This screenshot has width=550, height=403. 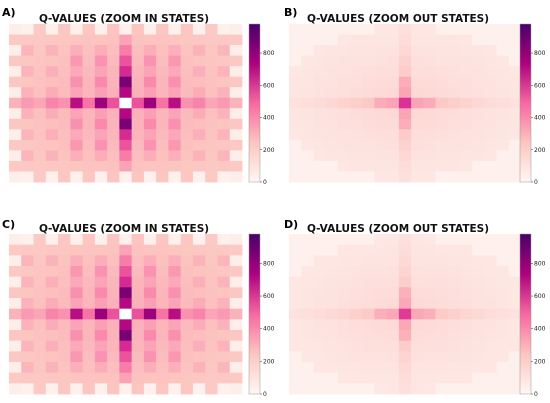 What do you see at coordinates (290, 12) in the screenshot?
I see `panel-letter-b: B)` at bounding box center [290, 12].